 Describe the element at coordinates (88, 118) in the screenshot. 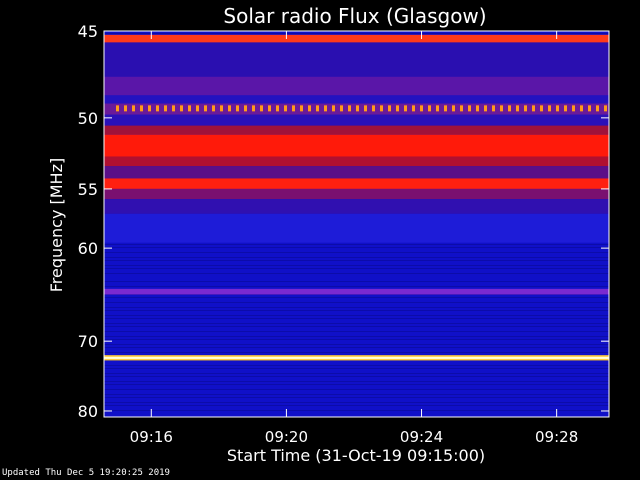

I see `y-tick-label: 50` at that location.